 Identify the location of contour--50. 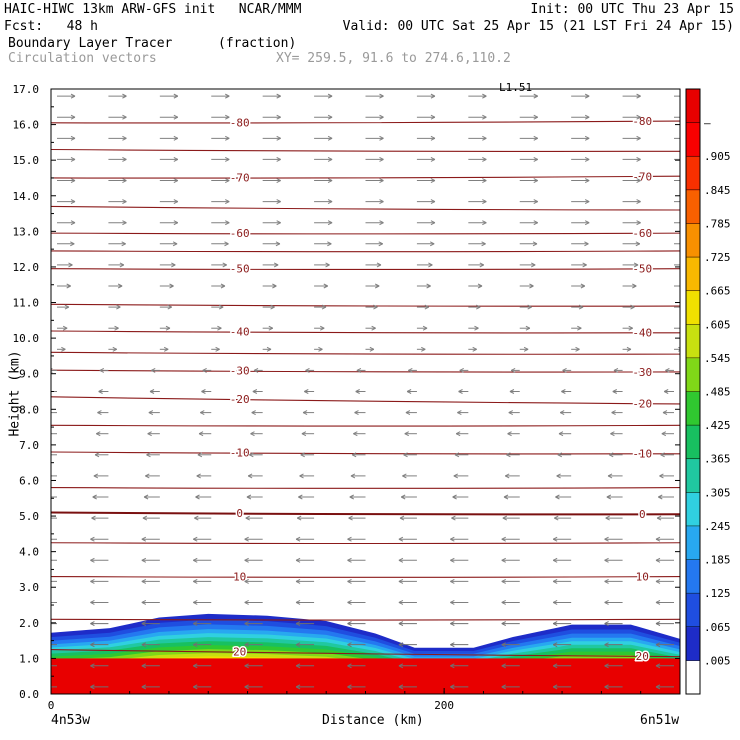
(365, 269).